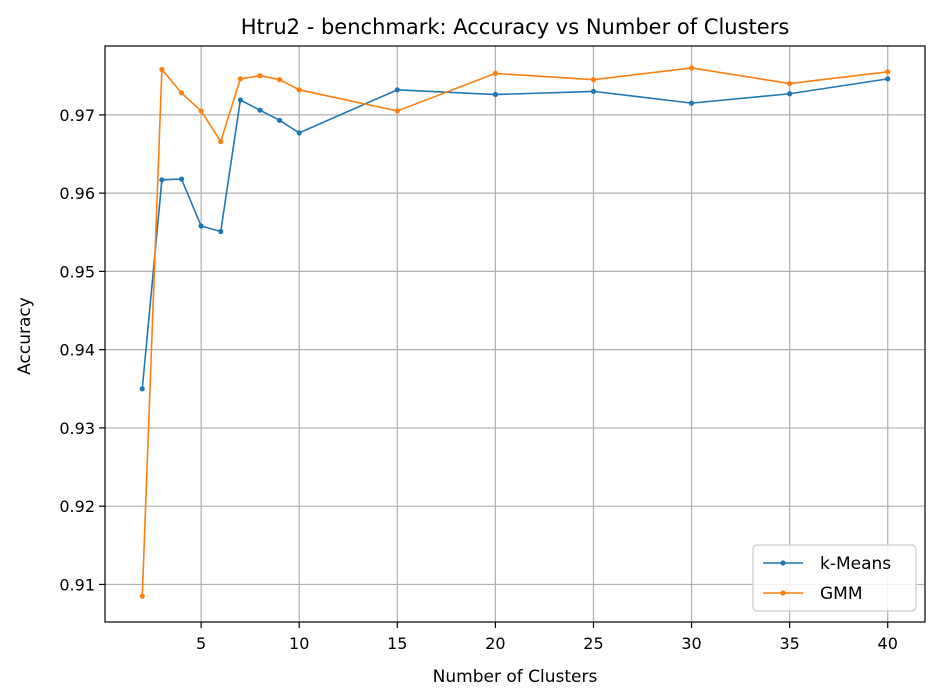  I want to click on y-tick-label: 0.97, so click(77, 115).